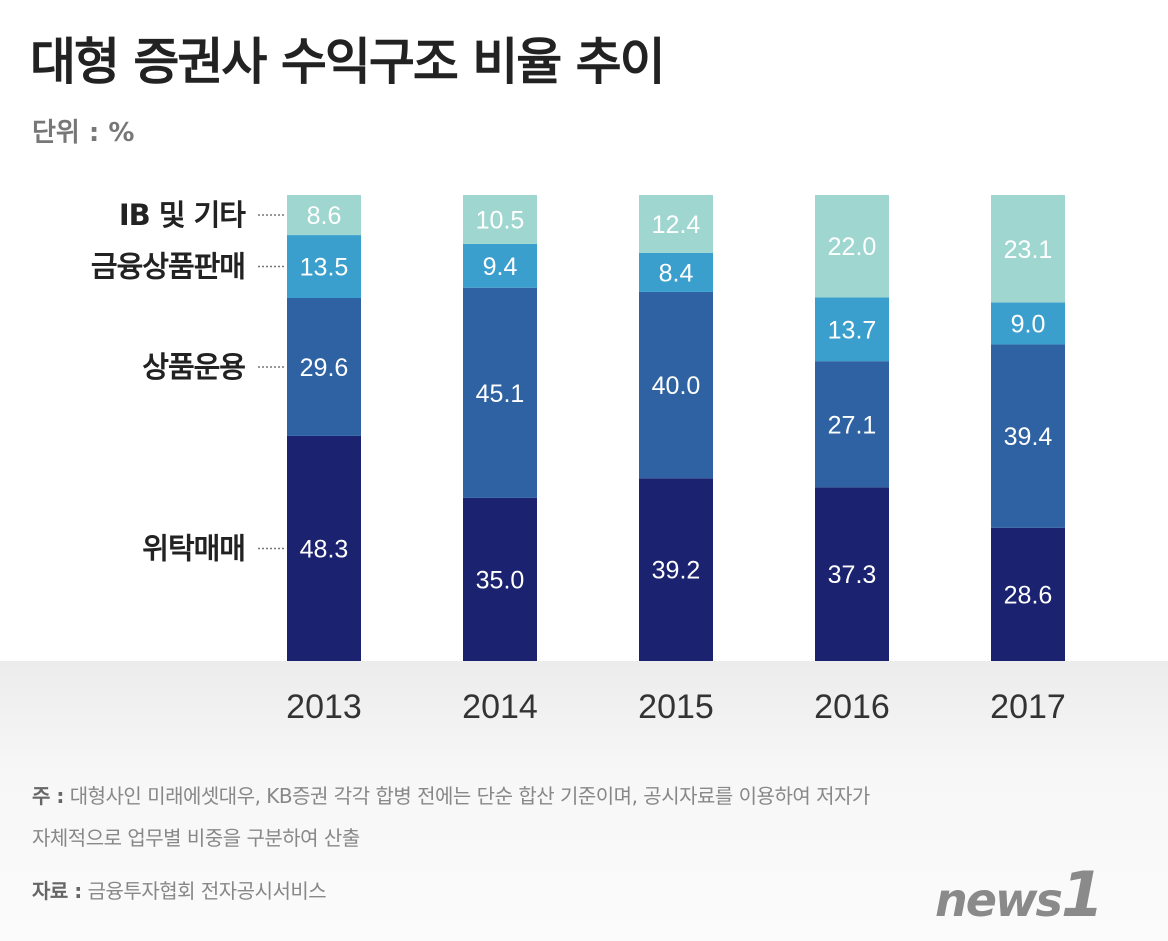 This screenshot has width=1168, height=941. Describe the element at coordinates (852, 707) in the screenshot. I see `x-tick-label: 2016` at that location.